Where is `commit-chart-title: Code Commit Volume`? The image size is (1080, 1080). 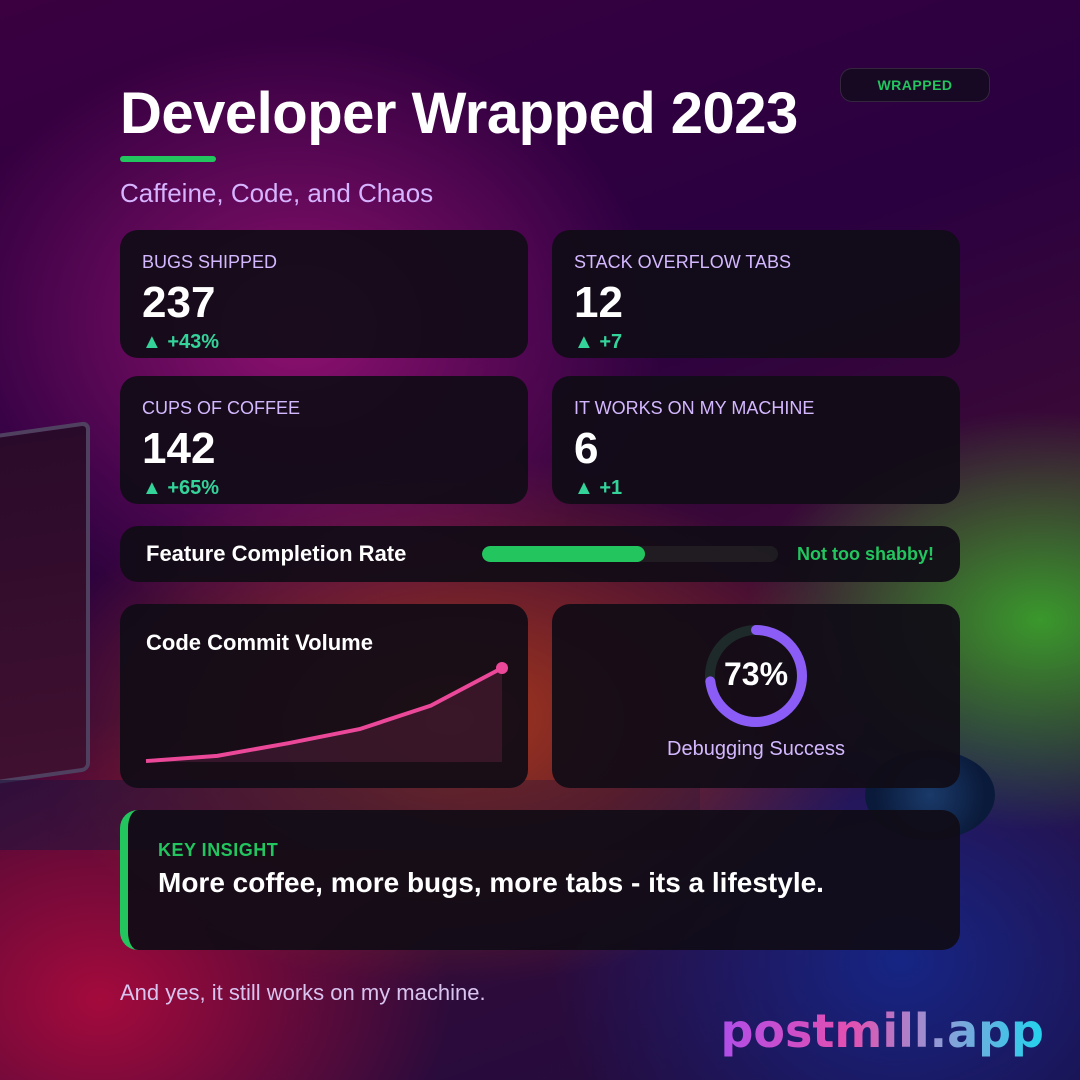 commit-chart-title: Code Commit Volume is located at coordinates (259, 642).